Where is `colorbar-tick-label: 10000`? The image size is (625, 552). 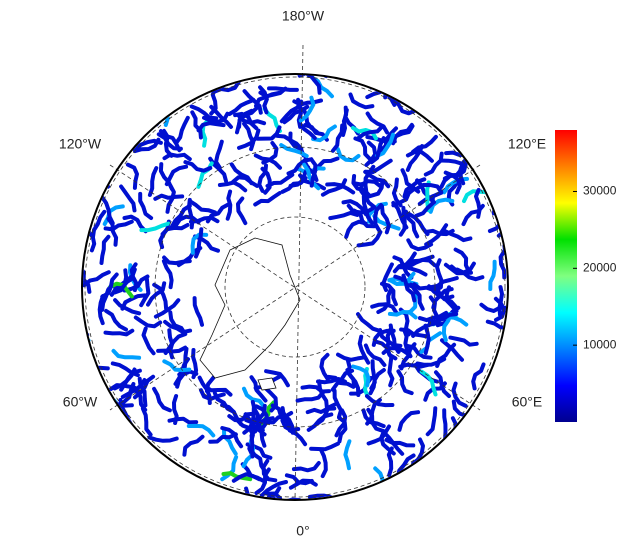
colorbar-tick-label: 10000 is located at coordinates (600, 344).